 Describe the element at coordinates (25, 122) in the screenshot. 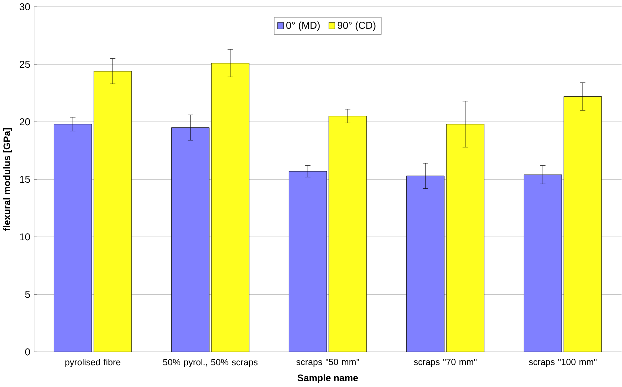

I see `y-tick-label: 20` at that location.